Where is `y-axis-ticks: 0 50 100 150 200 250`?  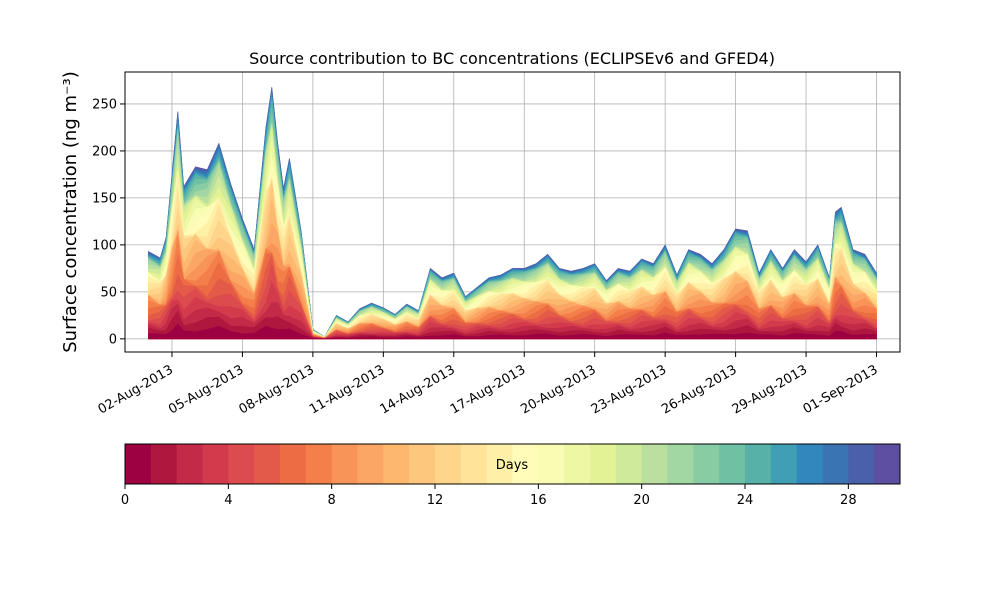 y-axis-ticks: 0 50 100 150 200 250 is located at coordinates (108, 222).